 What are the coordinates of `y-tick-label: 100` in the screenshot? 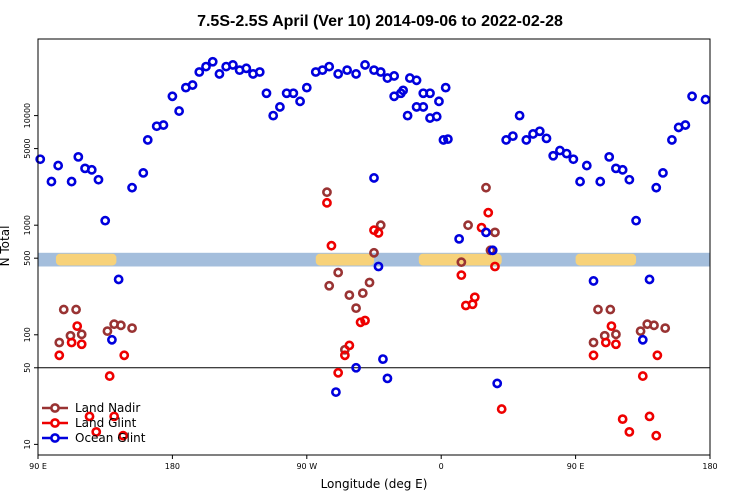 It's located at (27, 334).